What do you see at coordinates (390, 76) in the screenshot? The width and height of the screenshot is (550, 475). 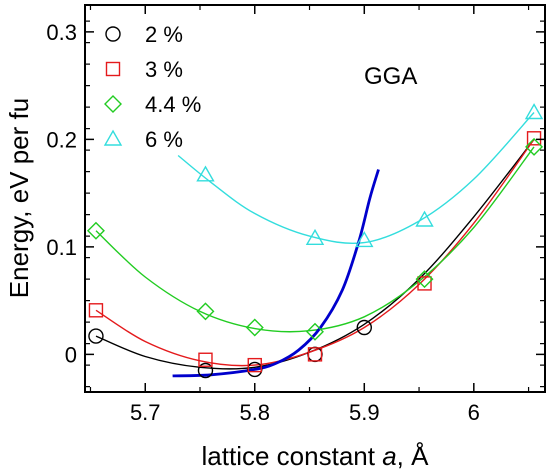 I see `annotation-gga: GGA` at bounding box center [390, 76].